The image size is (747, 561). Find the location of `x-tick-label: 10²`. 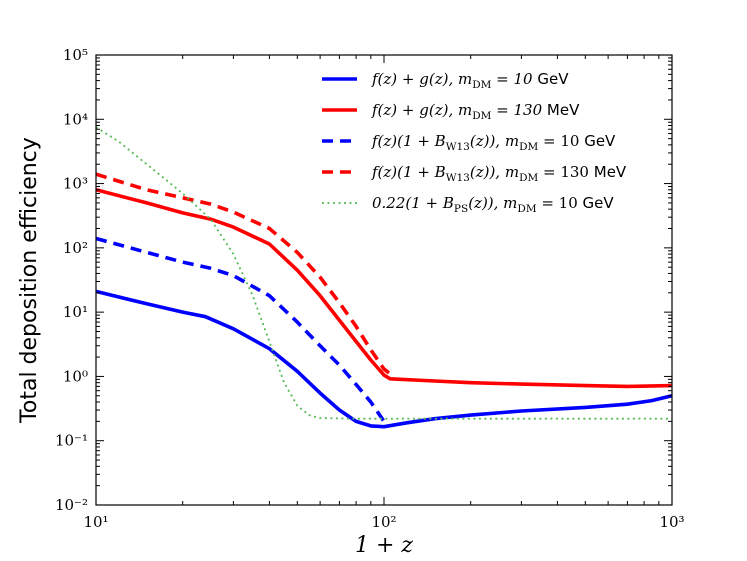

x-tick-label: 10² is located at coordinates (383, 522).